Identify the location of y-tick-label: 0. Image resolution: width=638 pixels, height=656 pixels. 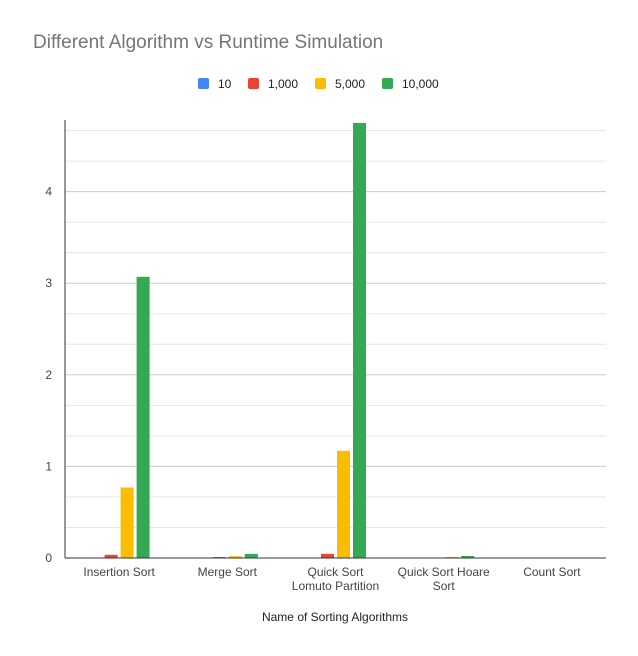
(48, 558).